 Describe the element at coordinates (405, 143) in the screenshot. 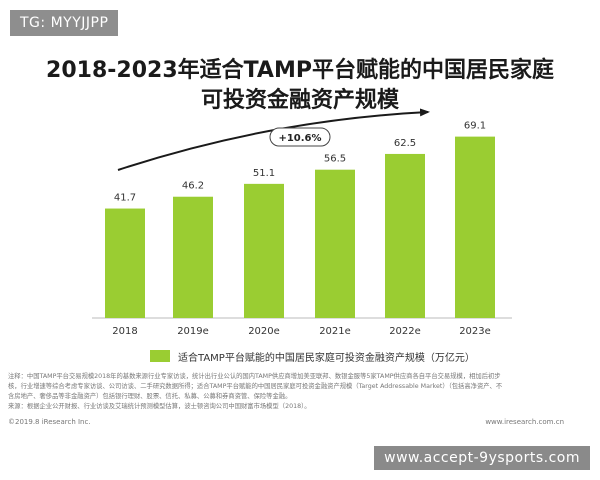

I see `data-label-2022e: 62.5` at that location.